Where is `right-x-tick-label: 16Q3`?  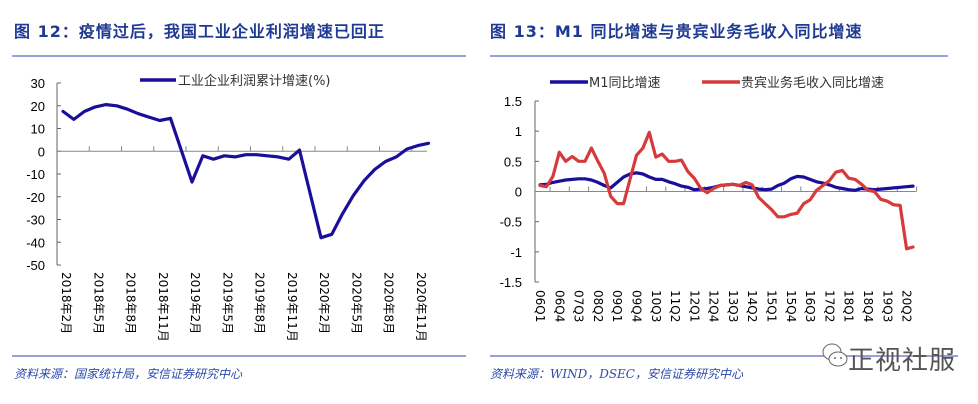
right-x-tick-label: 16Q3 is located at coordinates (810, 306).